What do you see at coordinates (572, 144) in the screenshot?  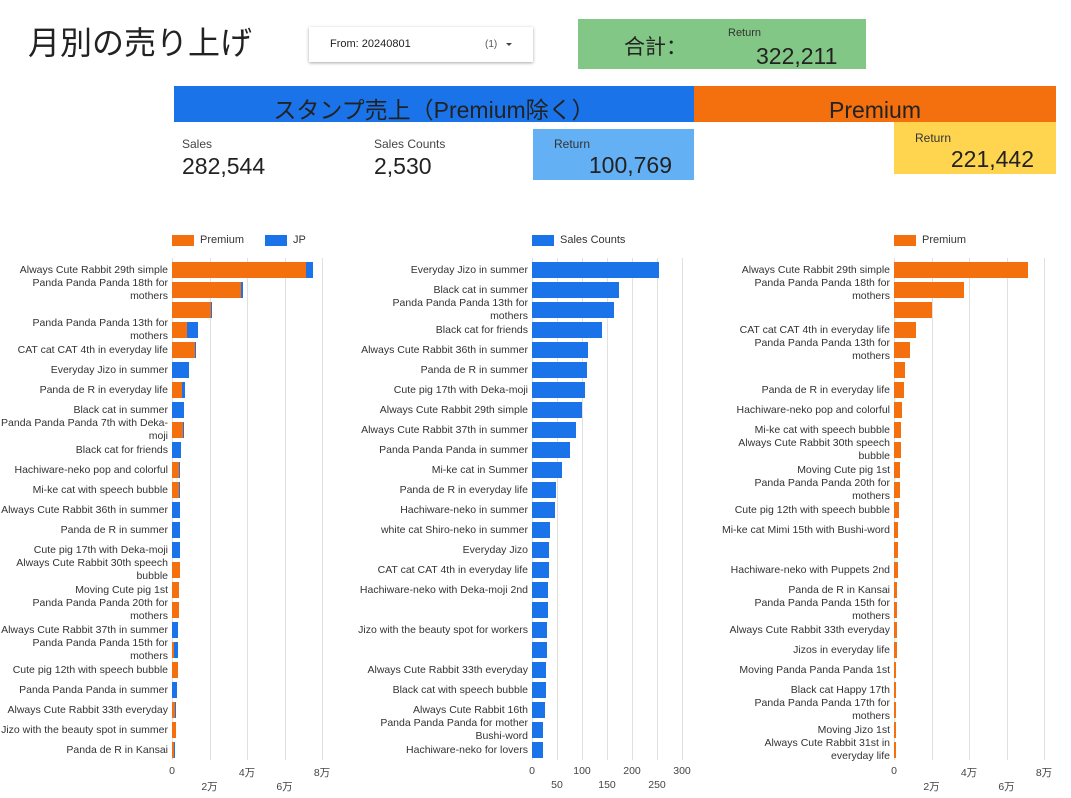 I see `kpi-label: Return` at bounding box center [572, 144].